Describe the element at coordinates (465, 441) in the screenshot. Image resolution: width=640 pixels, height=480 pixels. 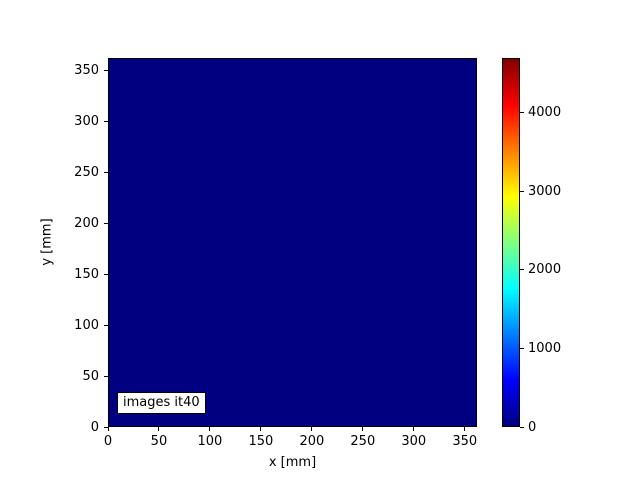
I see `x-tick-label: 350` at that location.